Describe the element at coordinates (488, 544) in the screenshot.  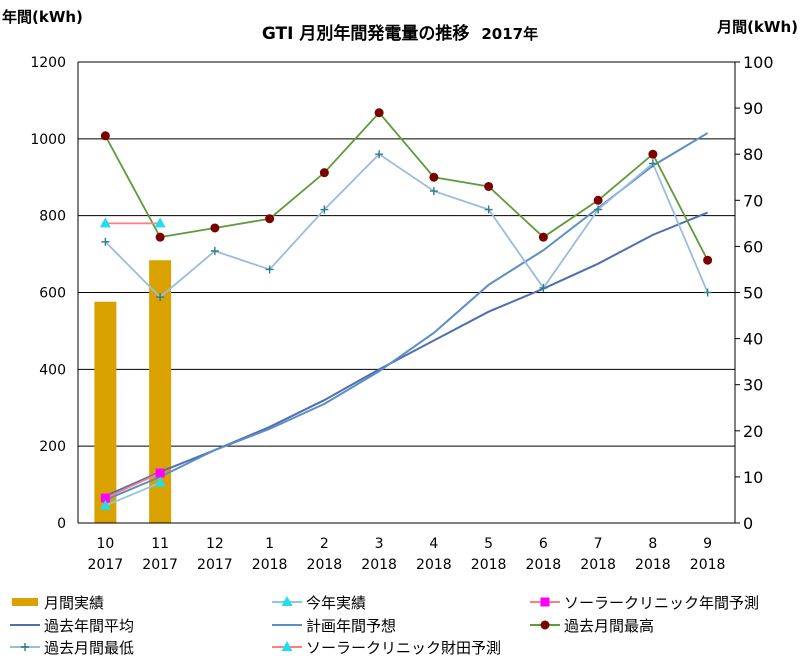
I see `x-tick-month: 5` at that location.